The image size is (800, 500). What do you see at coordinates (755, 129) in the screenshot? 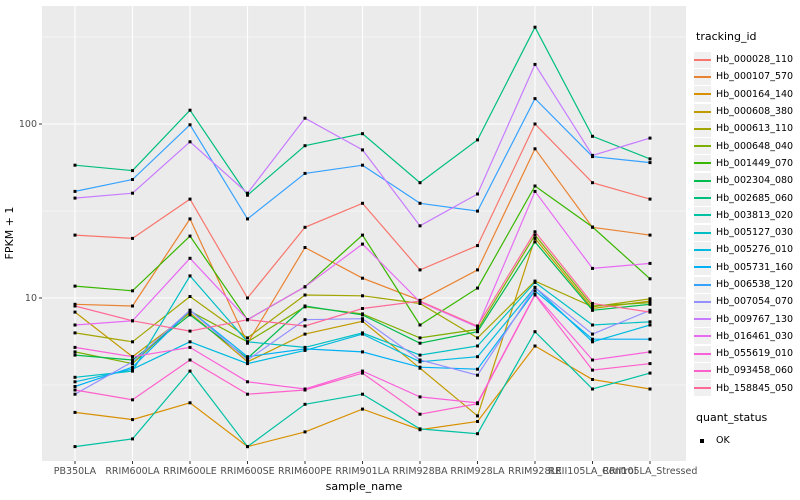
I see `legend-item-label: Hb_000613_110` at bounding box center [755, 129].